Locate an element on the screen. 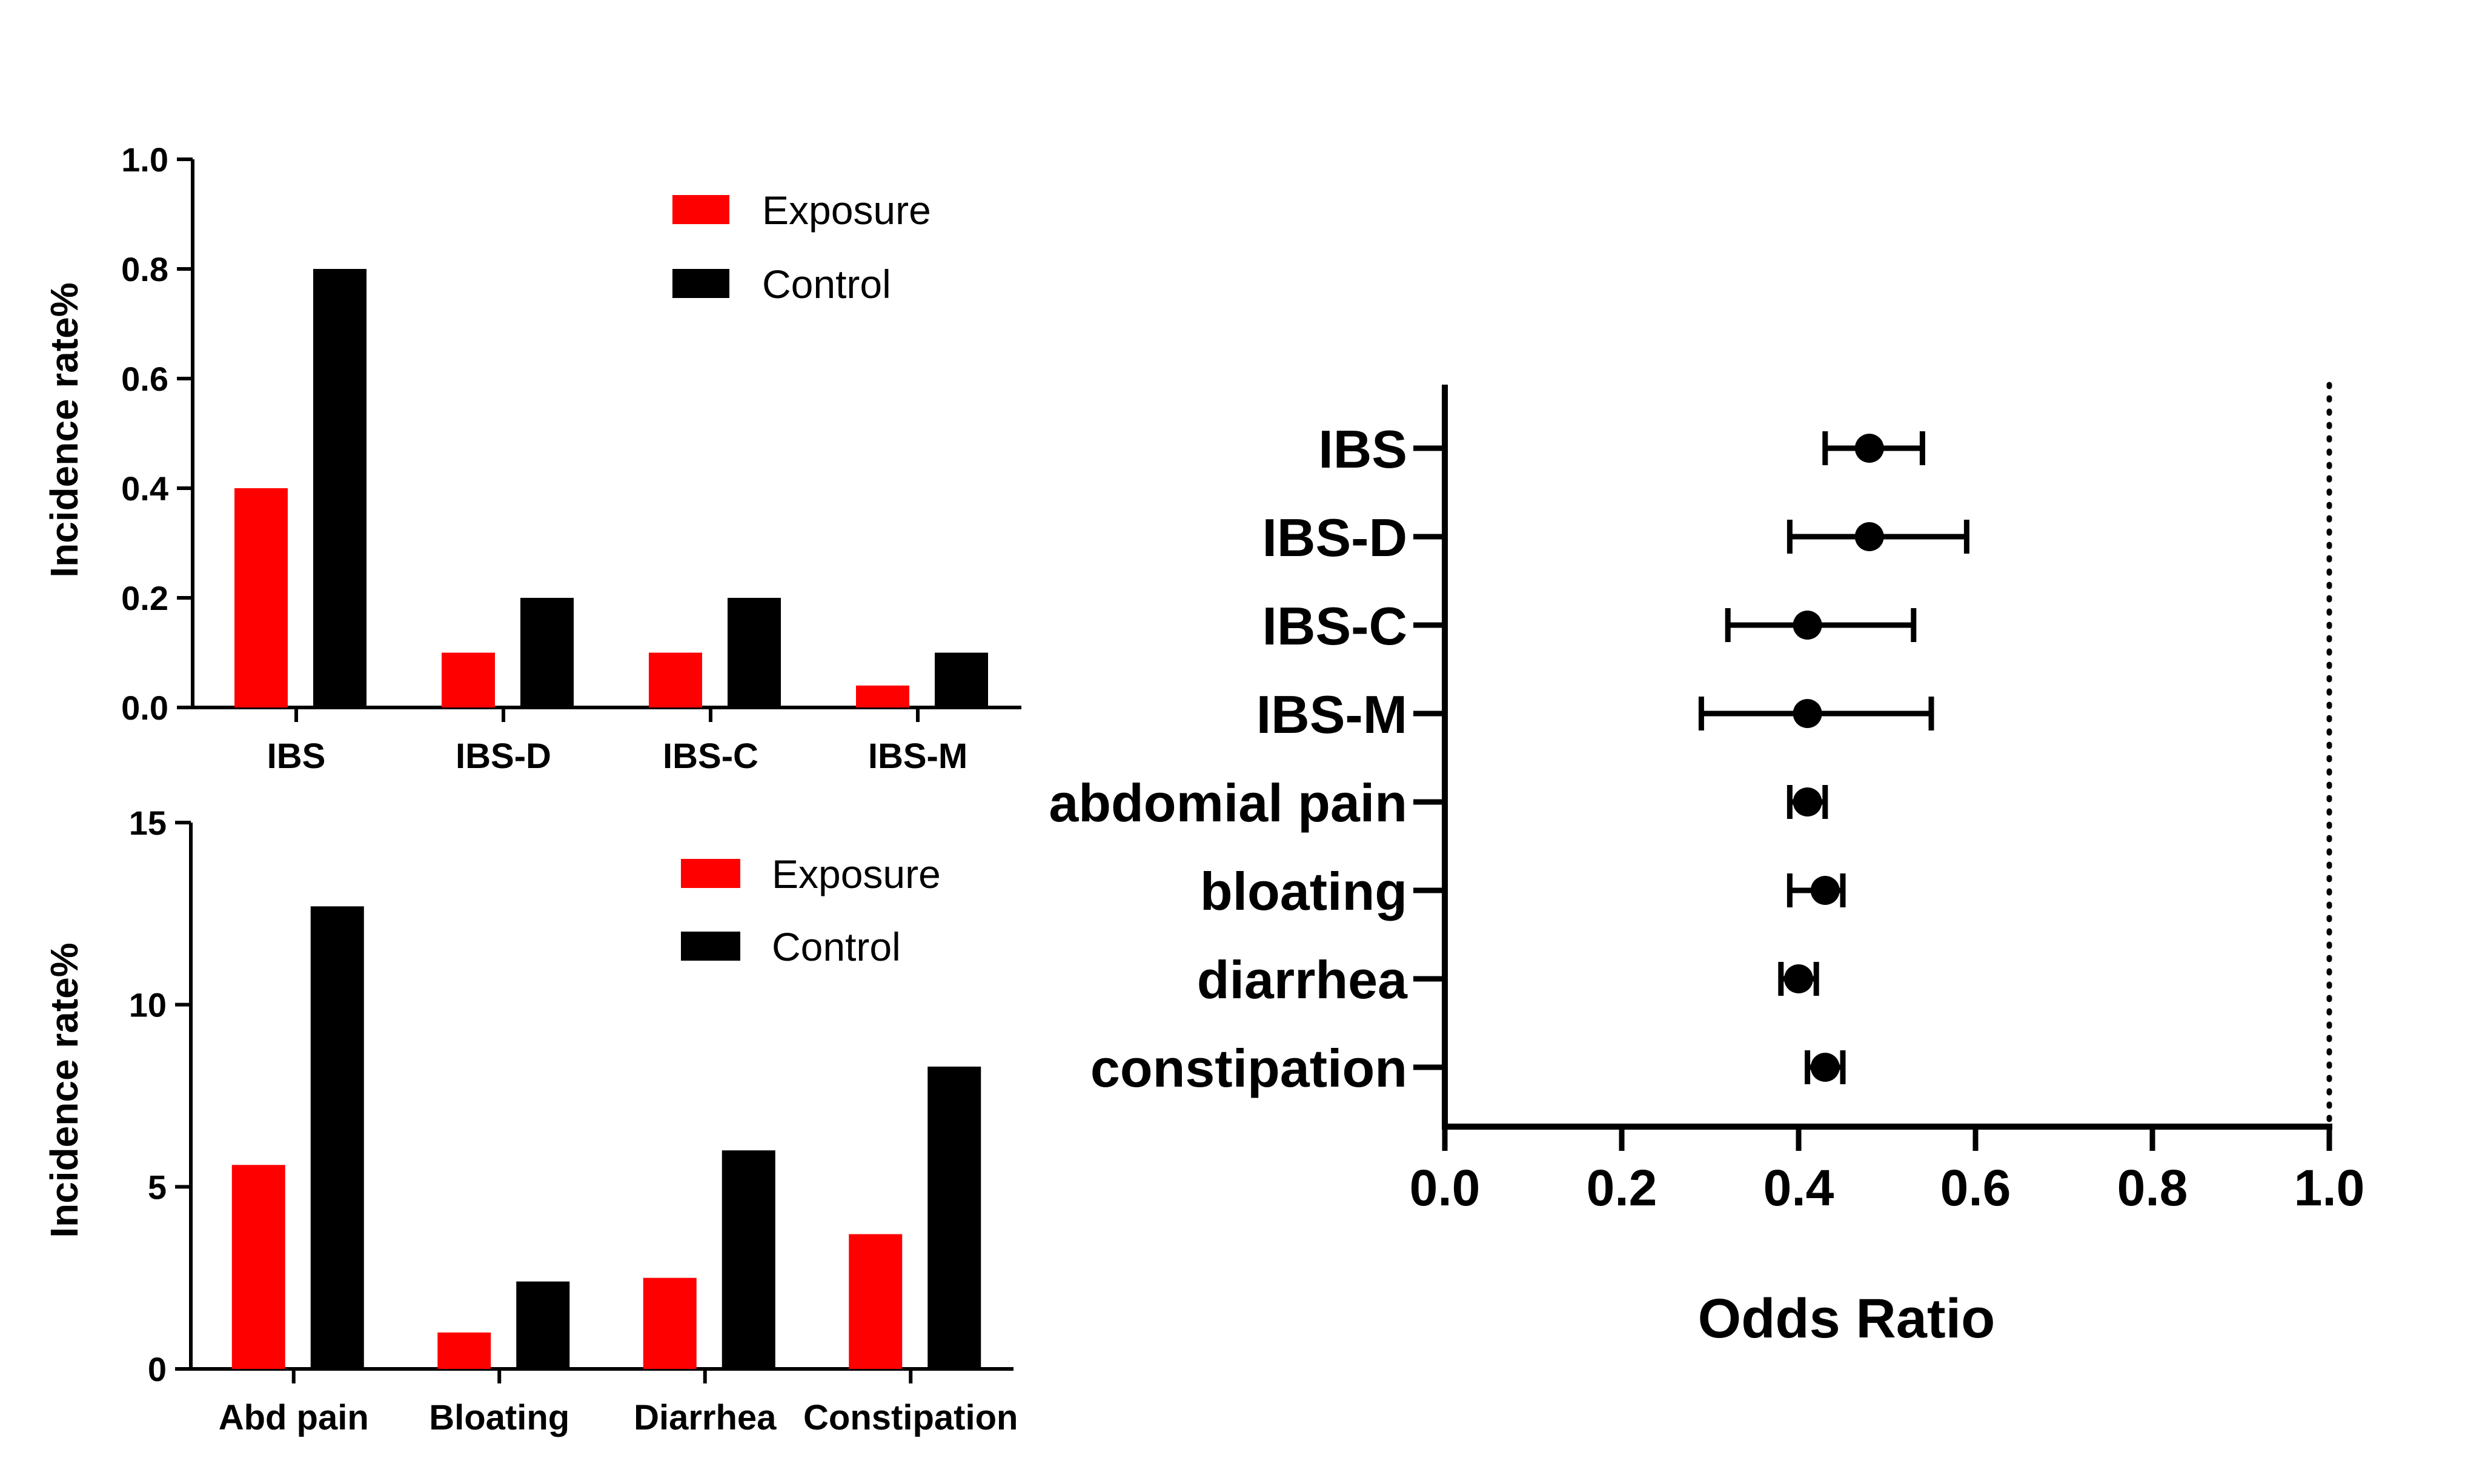 This screenshot has width=2465, height=1484. chart1-legend: Exposure Control is located at coordinates (801, 247).